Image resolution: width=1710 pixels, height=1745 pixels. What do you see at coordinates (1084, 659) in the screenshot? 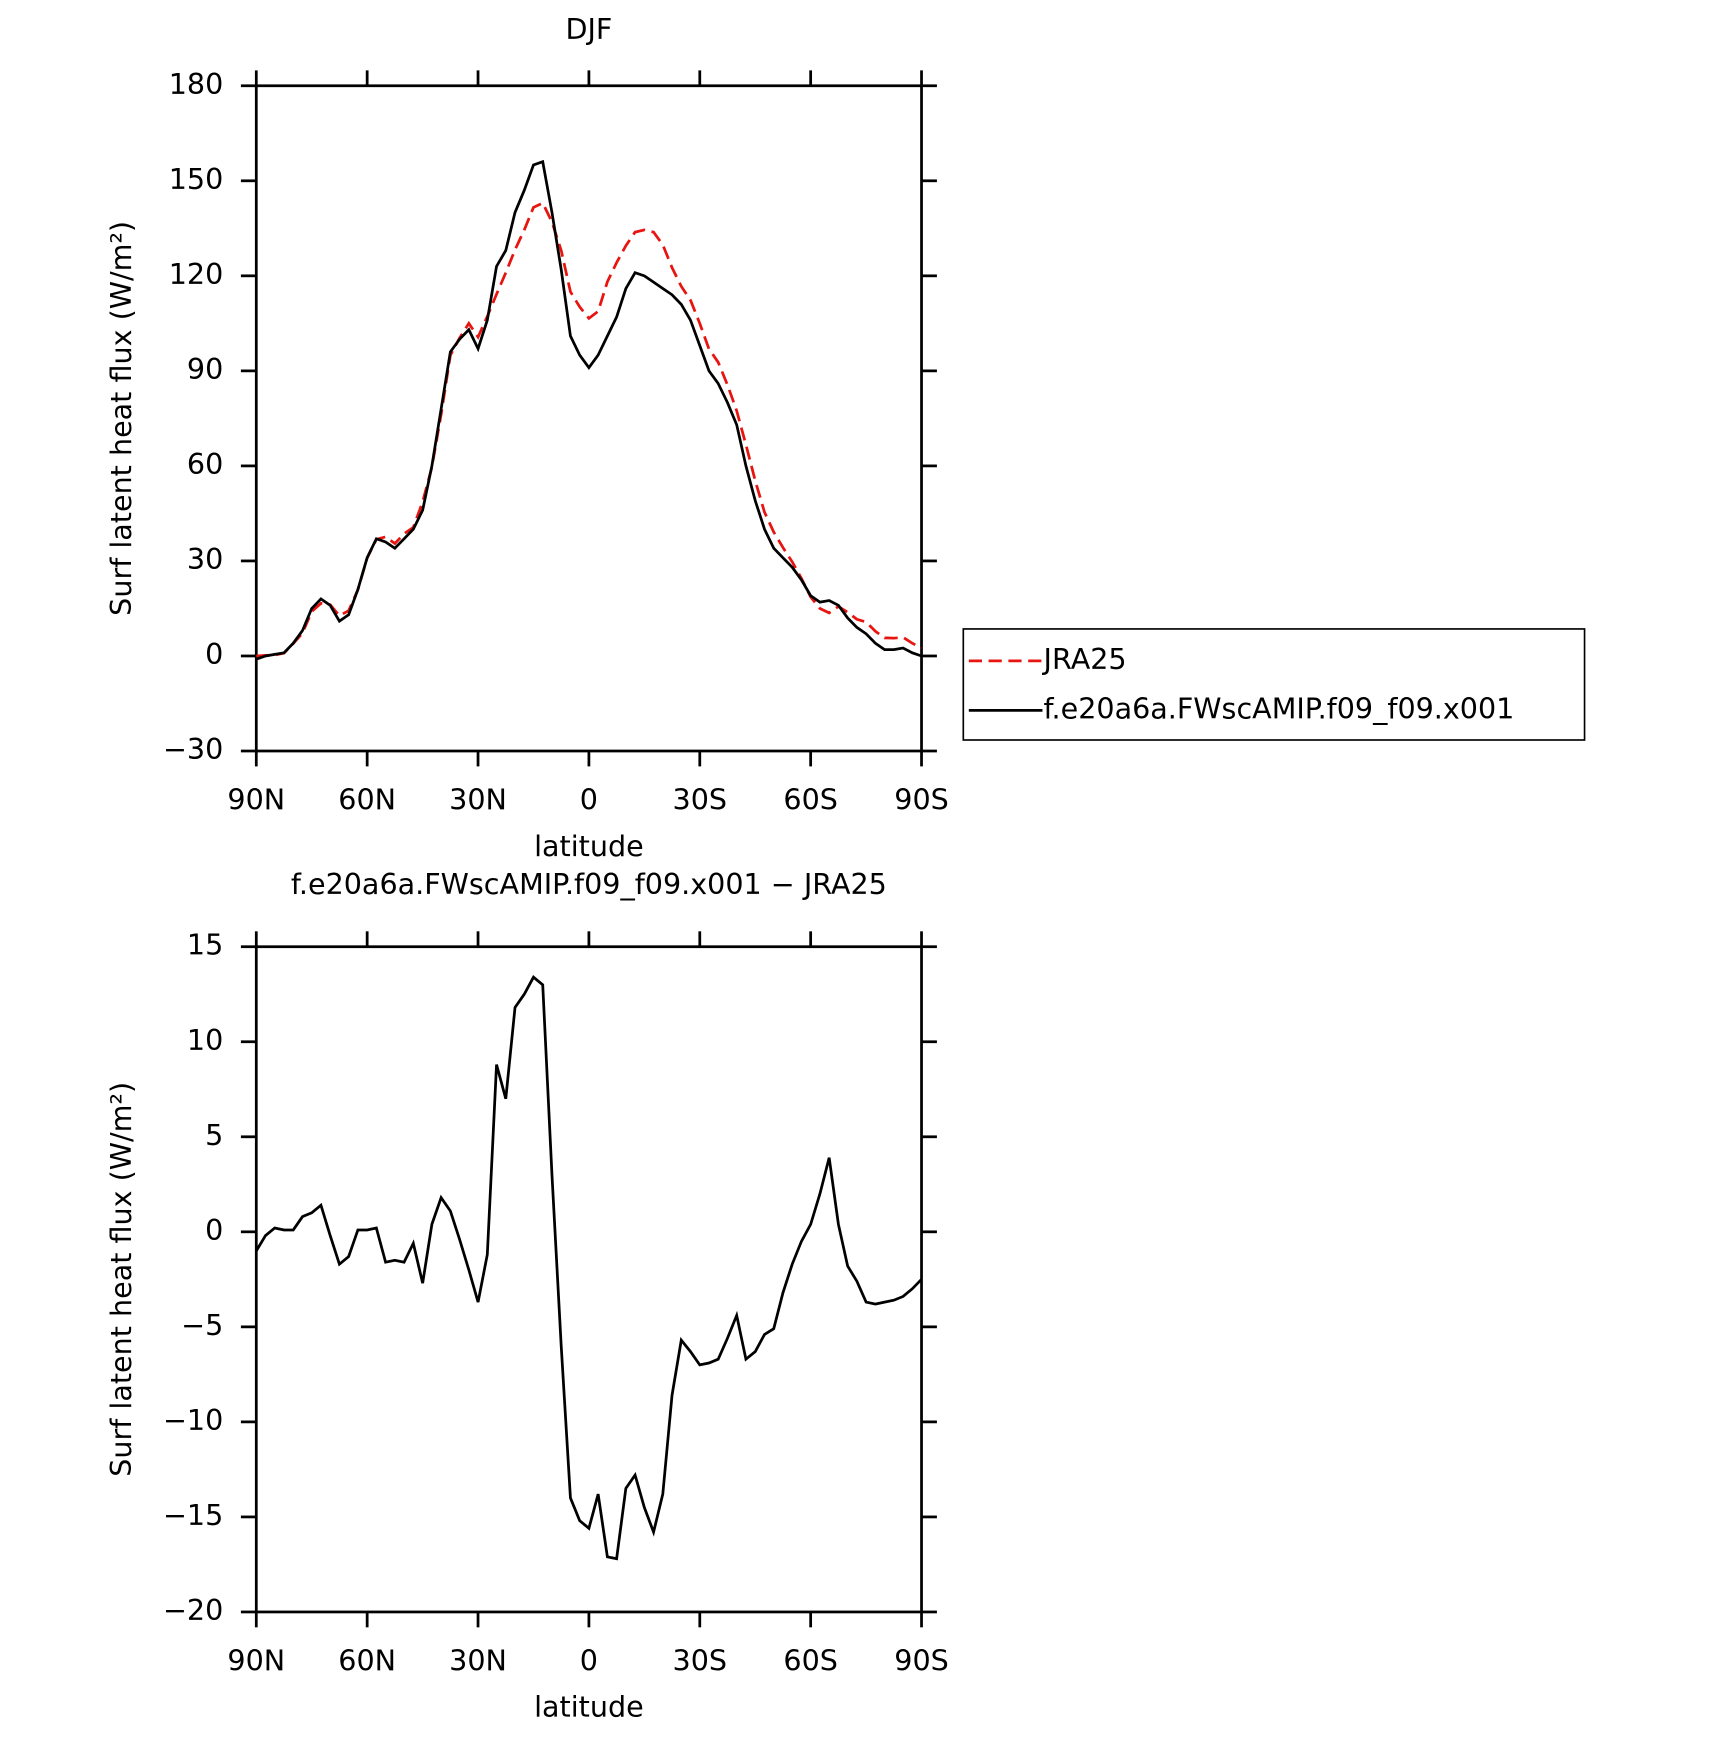
I see `legend-label: JRA25` at bounding box center [1084, 659].